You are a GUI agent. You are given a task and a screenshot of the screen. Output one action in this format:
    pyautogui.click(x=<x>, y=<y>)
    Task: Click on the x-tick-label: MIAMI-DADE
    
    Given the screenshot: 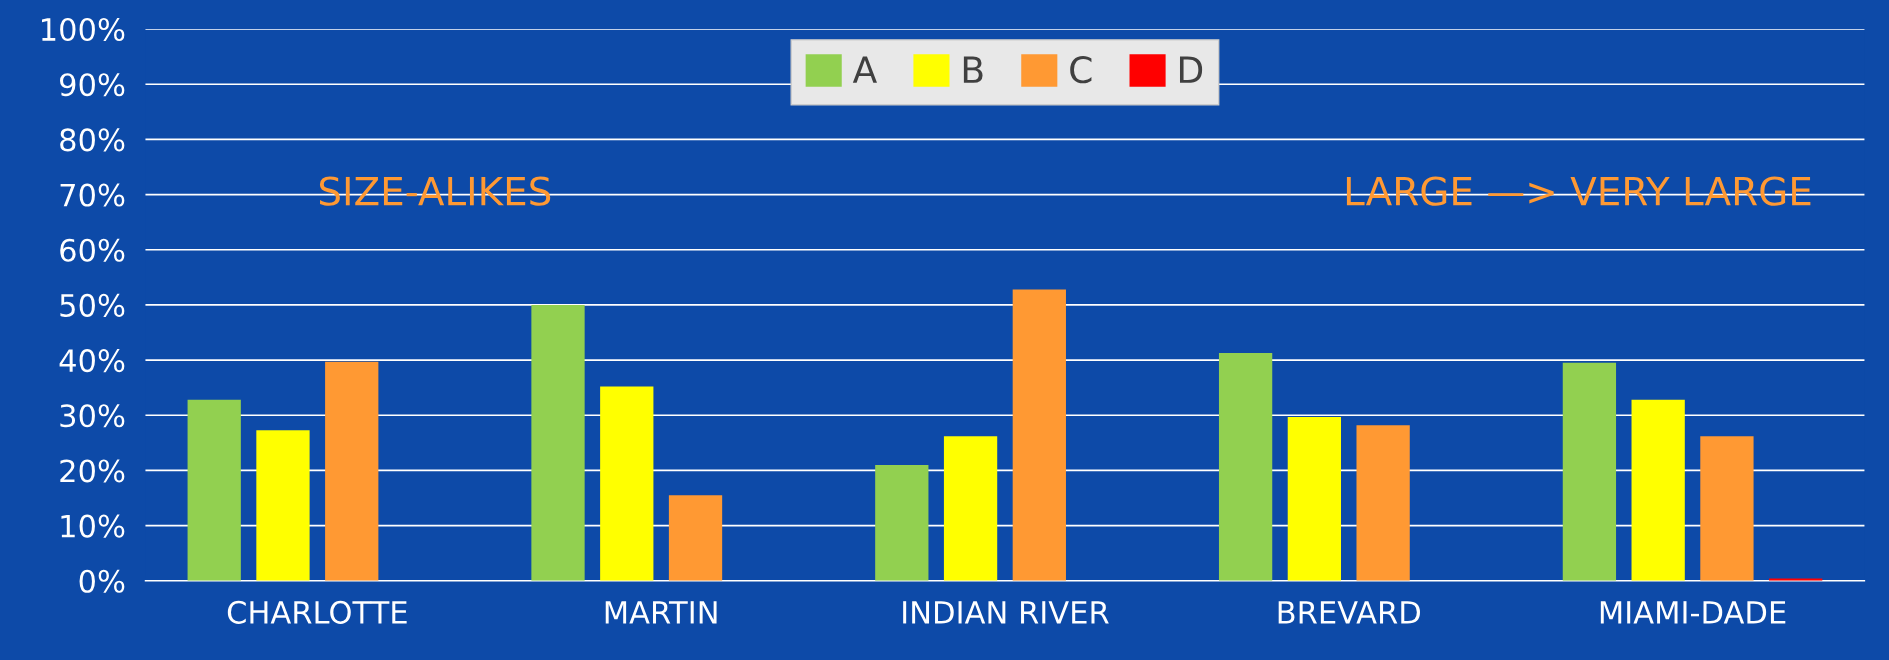 What is the action you would take?
    pyautogui.click(x=1693, y=612)
    